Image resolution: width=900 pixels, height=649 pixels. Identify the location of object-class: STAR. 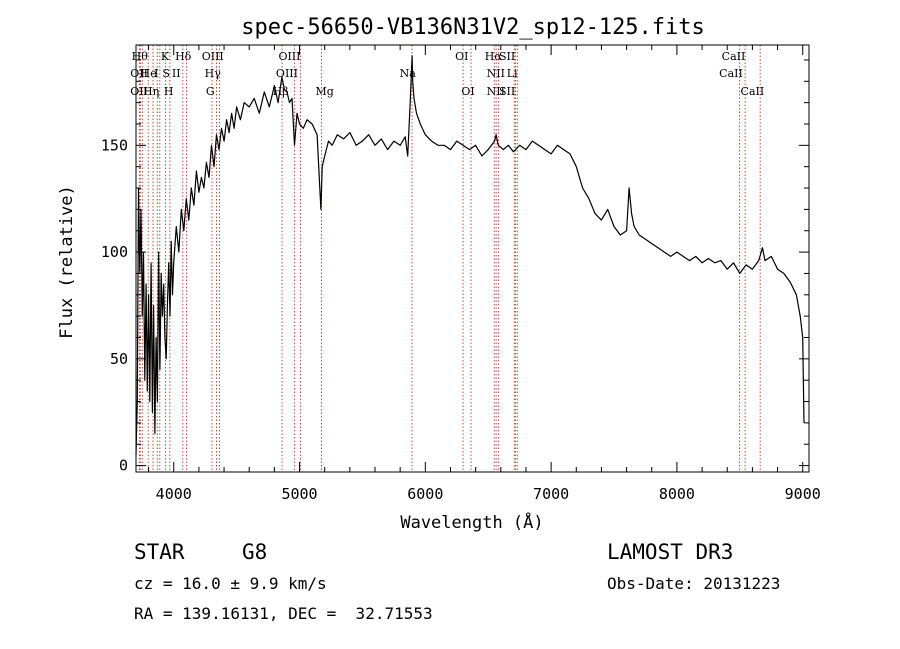
(159, 552).